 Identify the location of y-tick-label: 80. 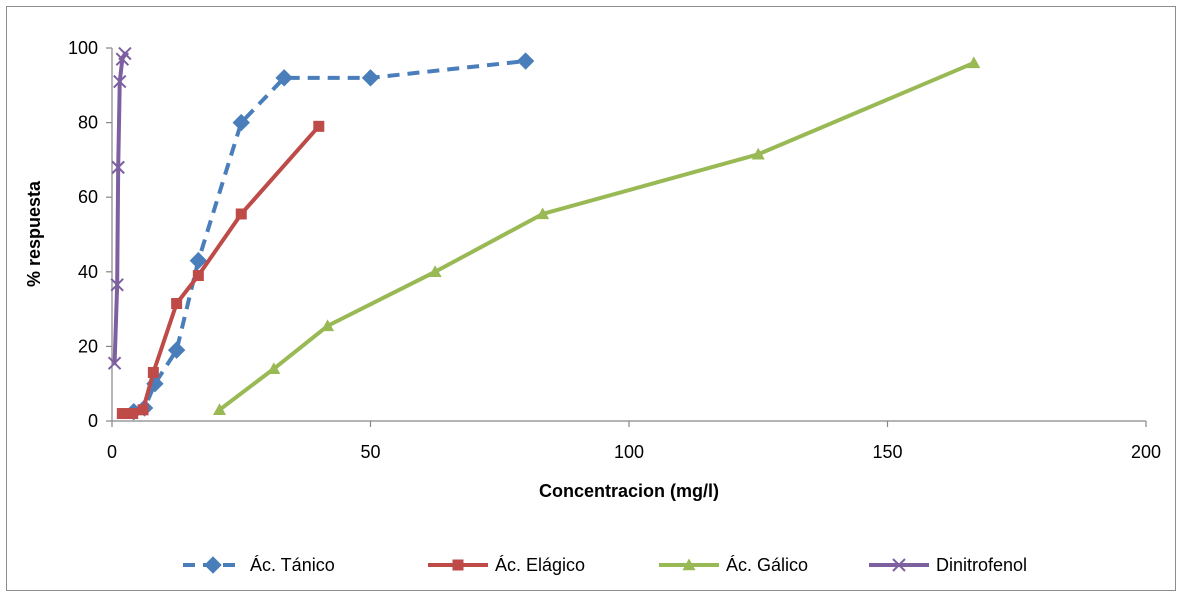
(88, 123).